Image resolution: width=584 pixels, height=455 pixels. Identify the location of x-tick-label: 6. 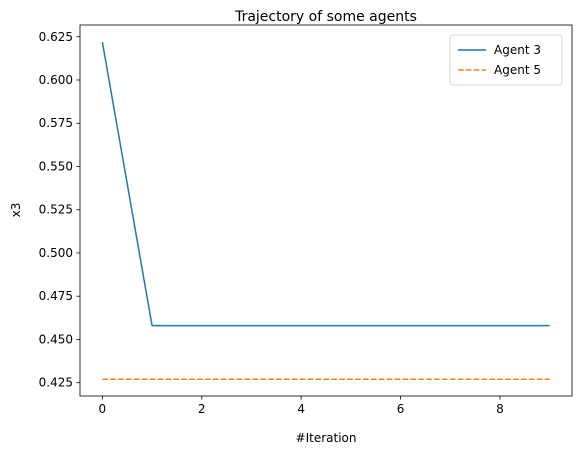
(401, 409).